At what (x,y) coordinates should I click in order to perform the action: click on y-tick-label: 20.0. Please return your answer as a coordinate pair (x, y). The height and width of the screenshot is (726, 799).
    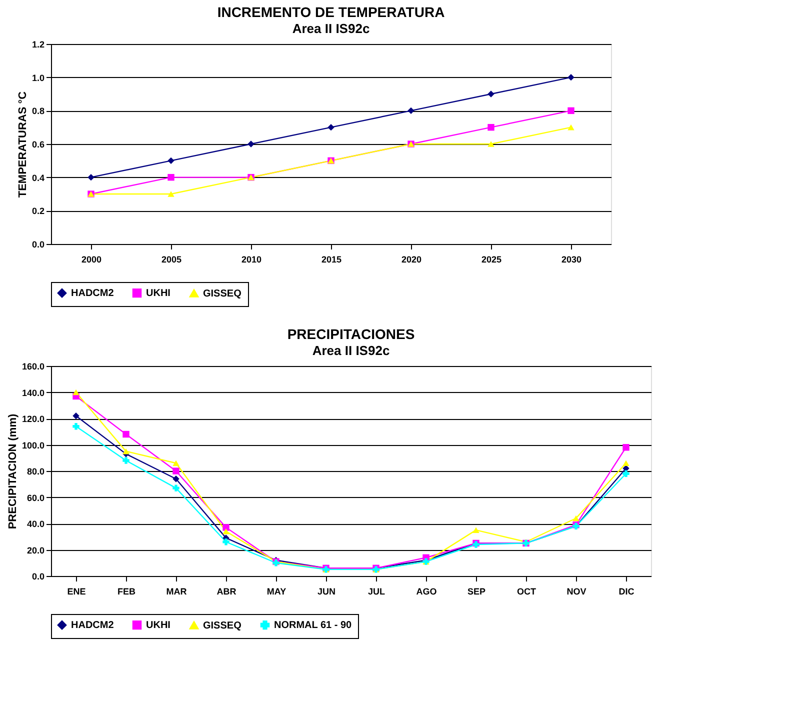
    Looking at the image, I should click on (35, 550).